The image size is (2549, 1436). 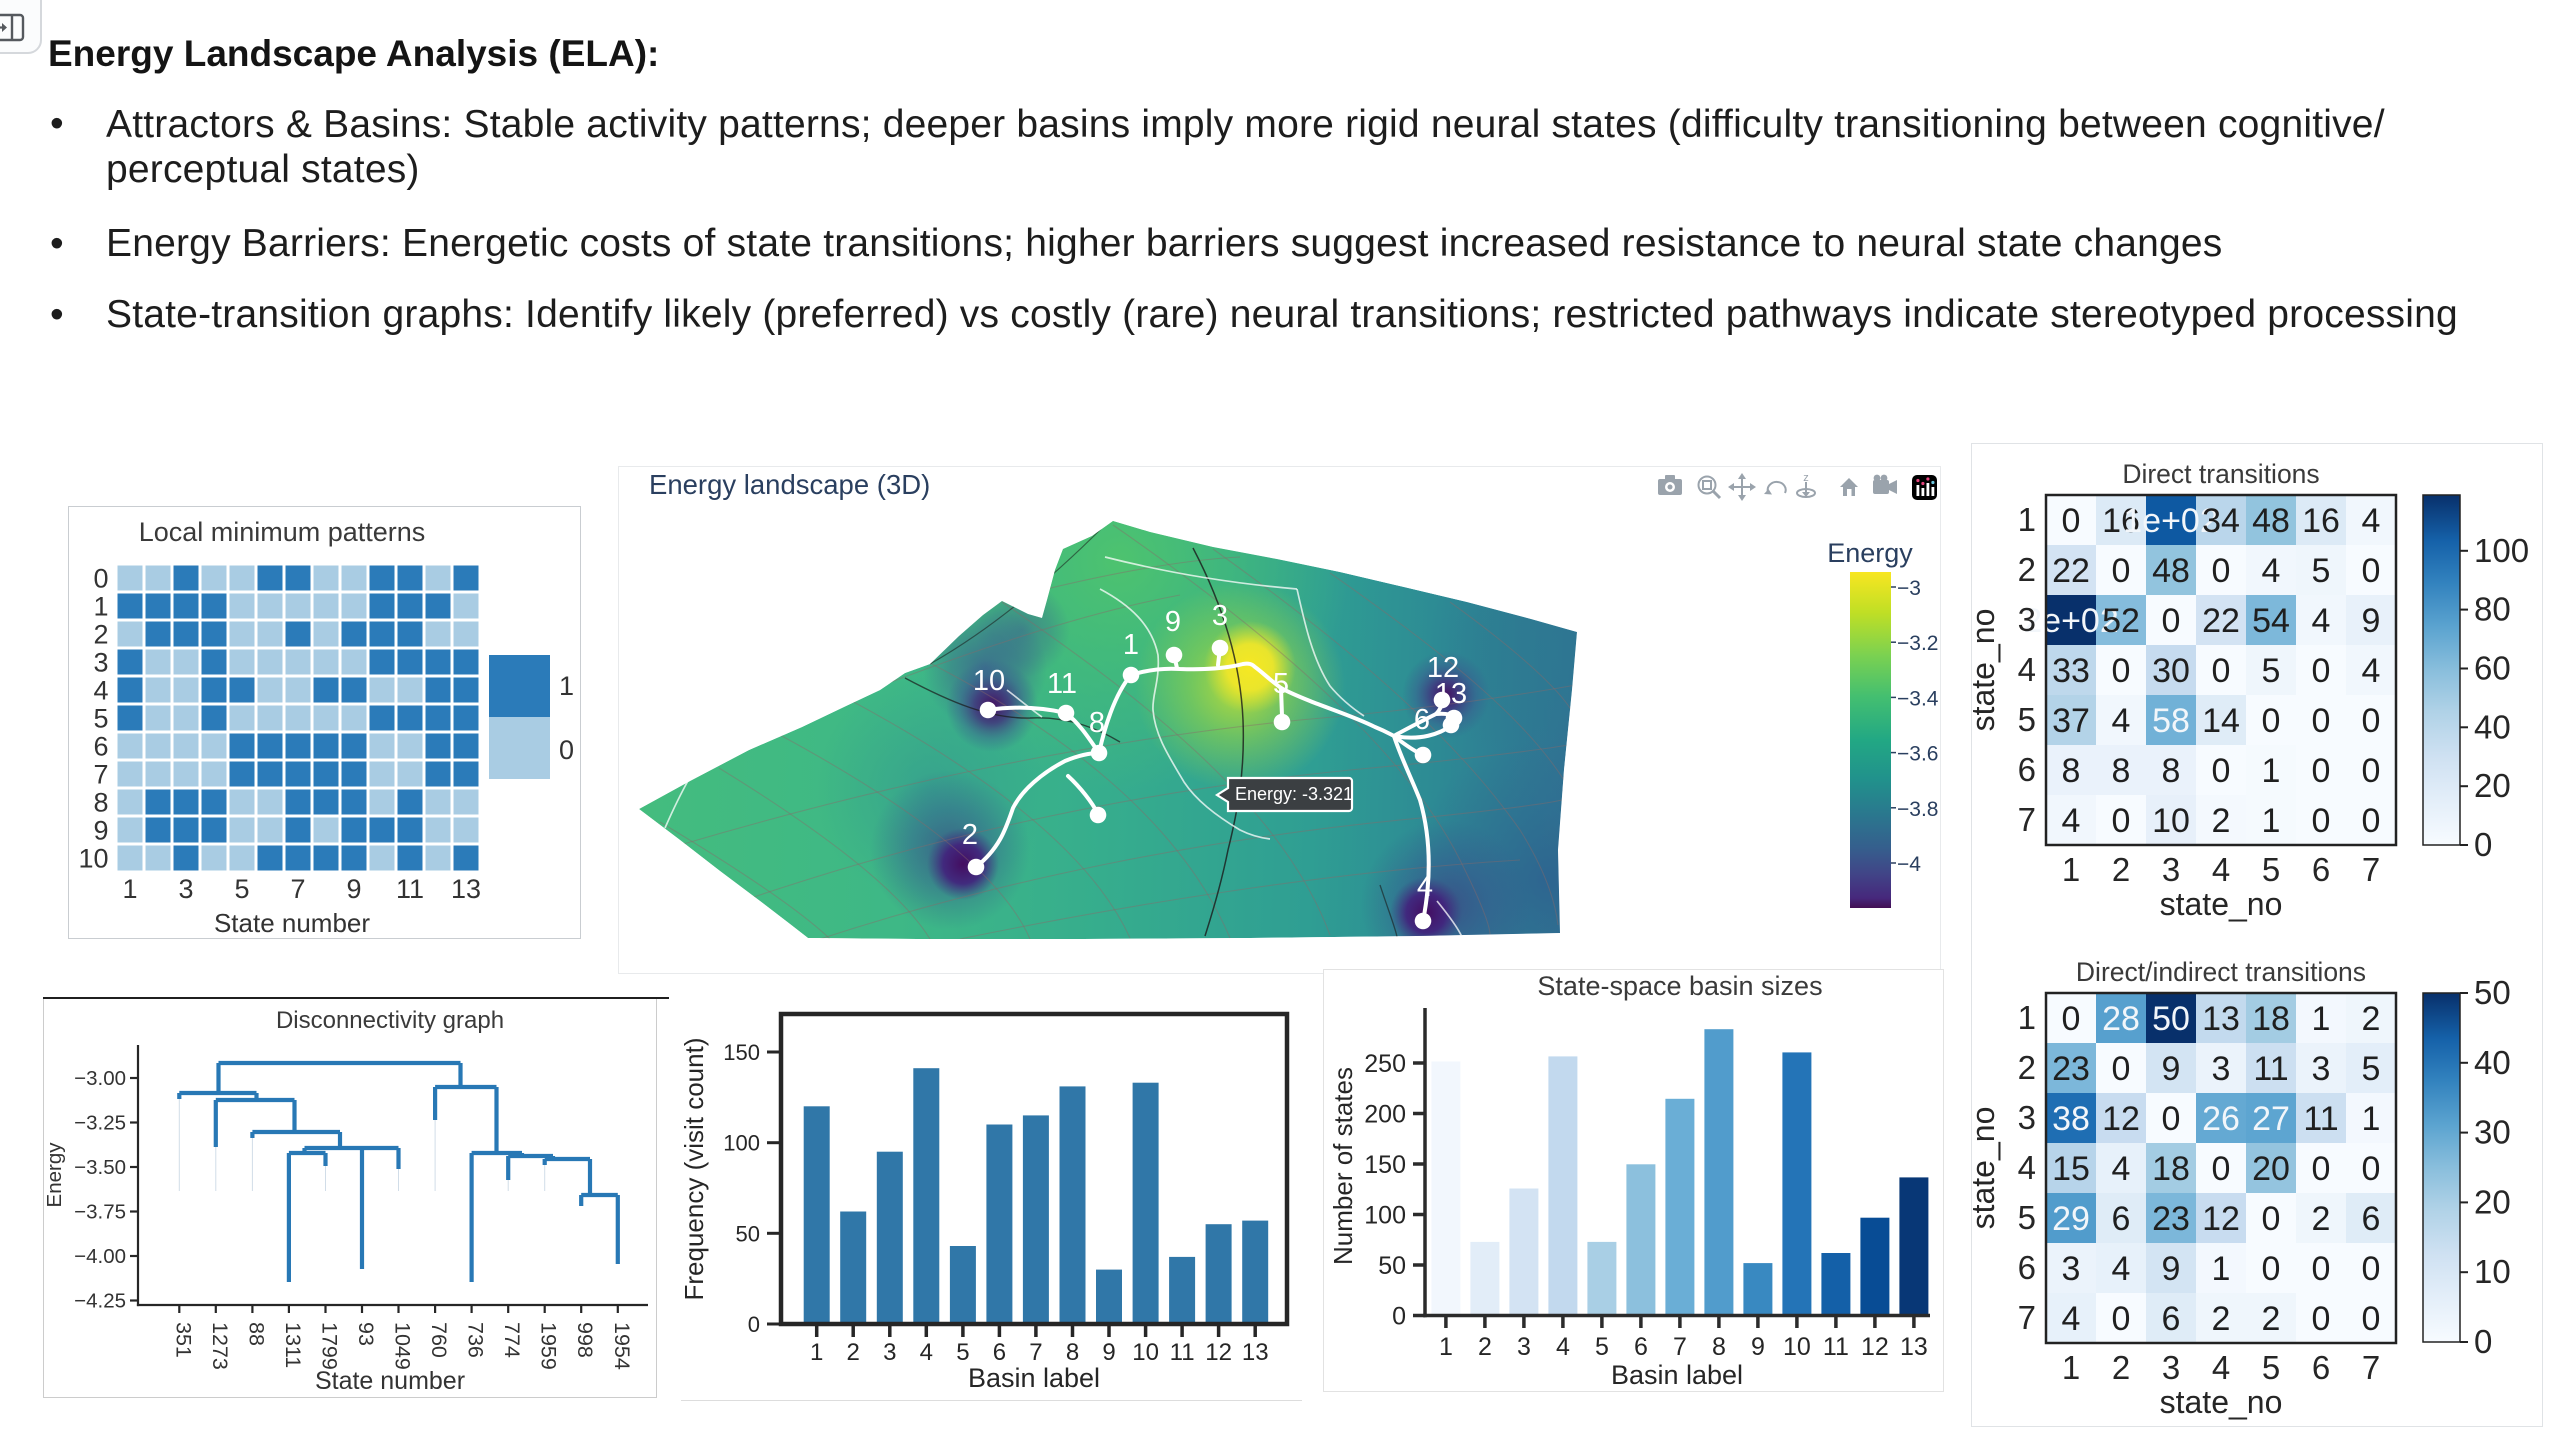 I want to click on svg-text: −4, so click(x=1909, y=864).